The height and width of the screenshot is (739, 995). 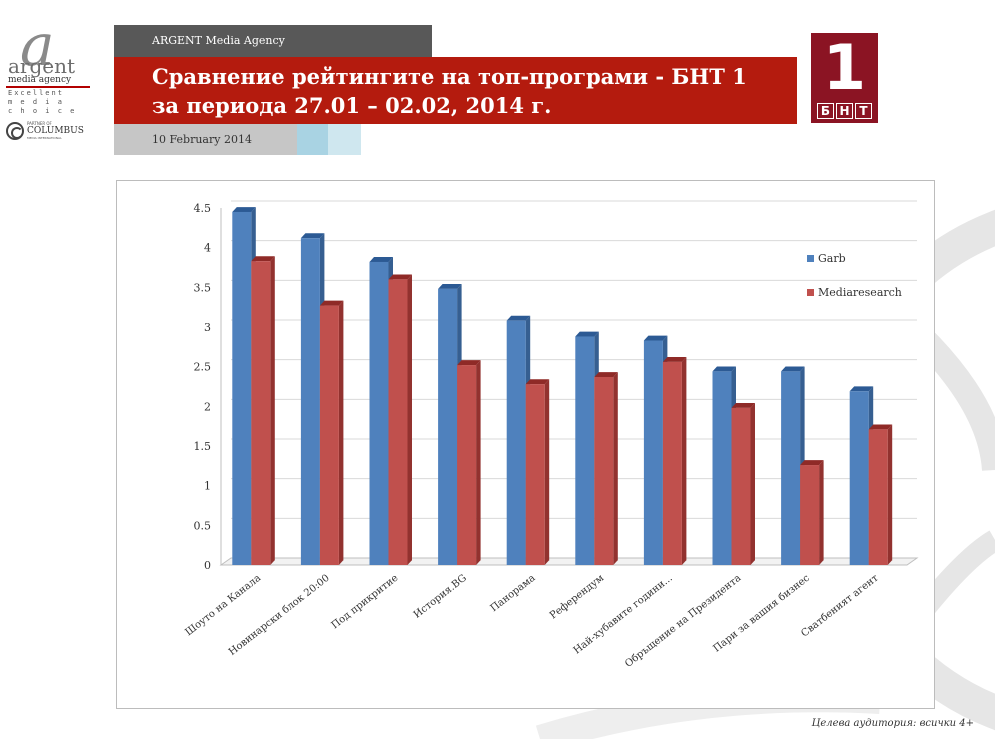 I want to click on columbus-name: COLUMBUS, so click(x=55, y=131).